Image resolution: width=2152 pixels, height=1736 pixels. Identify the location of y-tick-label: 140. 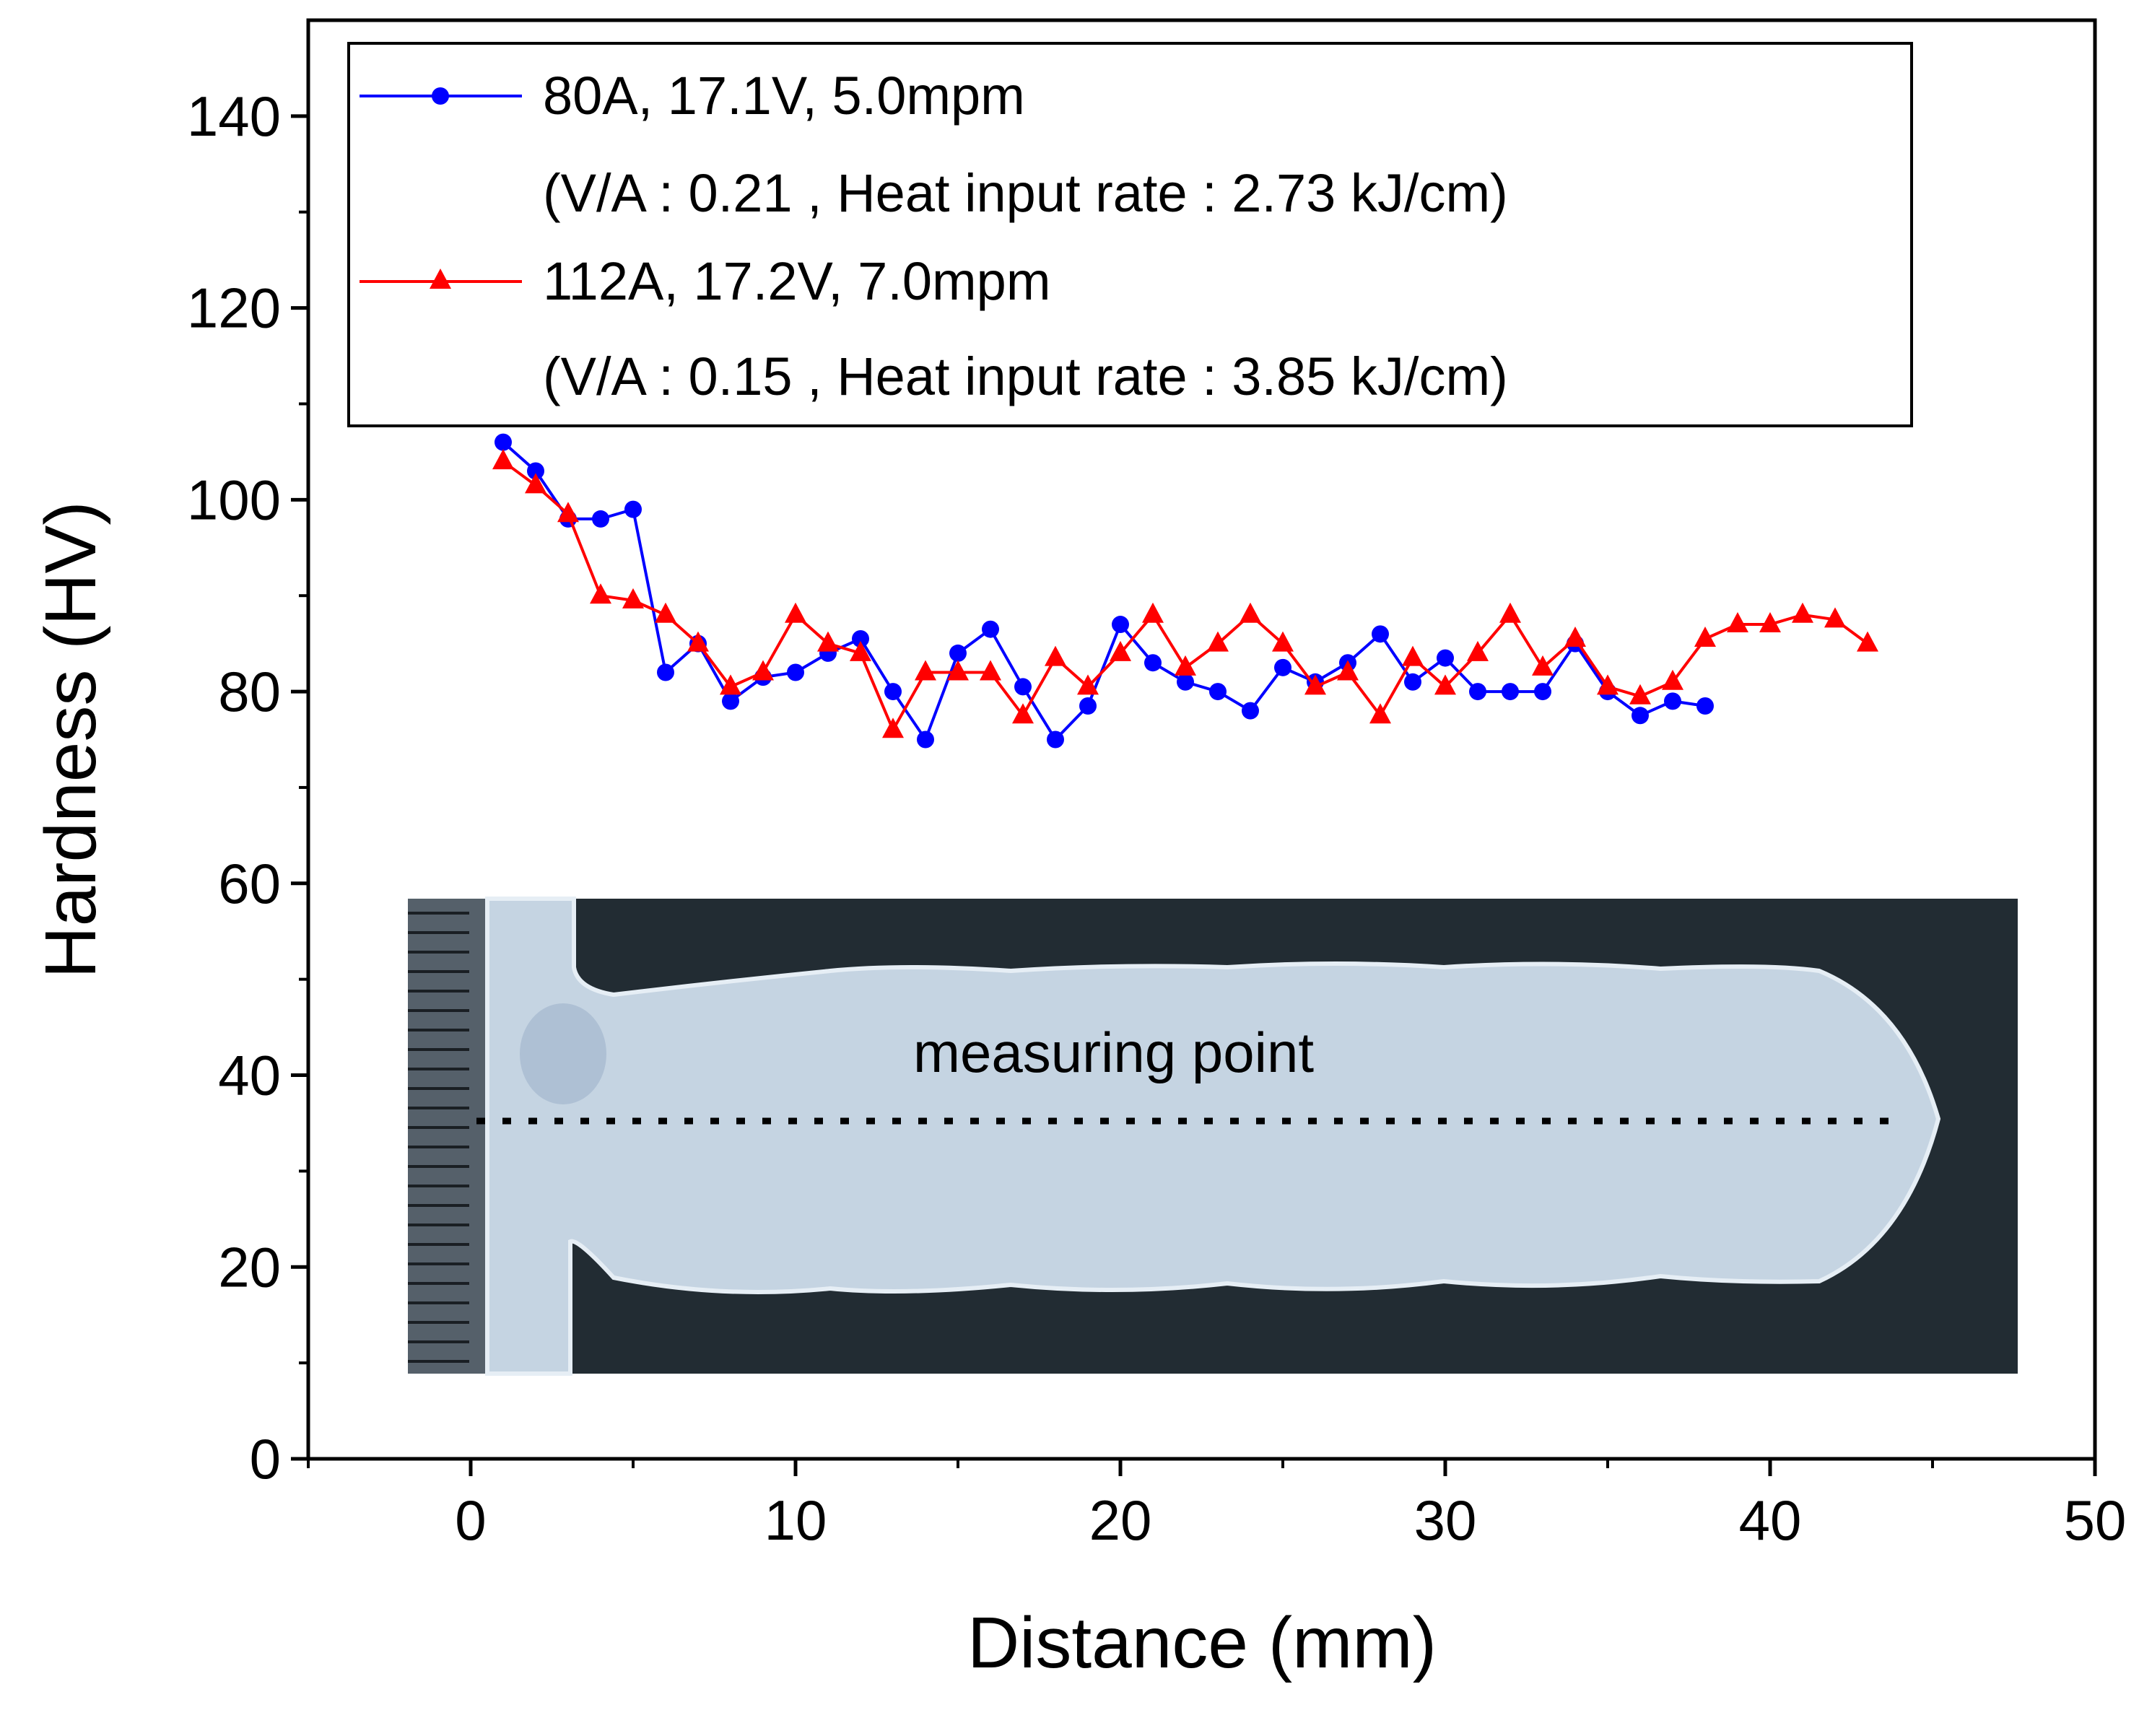
(234, 116).